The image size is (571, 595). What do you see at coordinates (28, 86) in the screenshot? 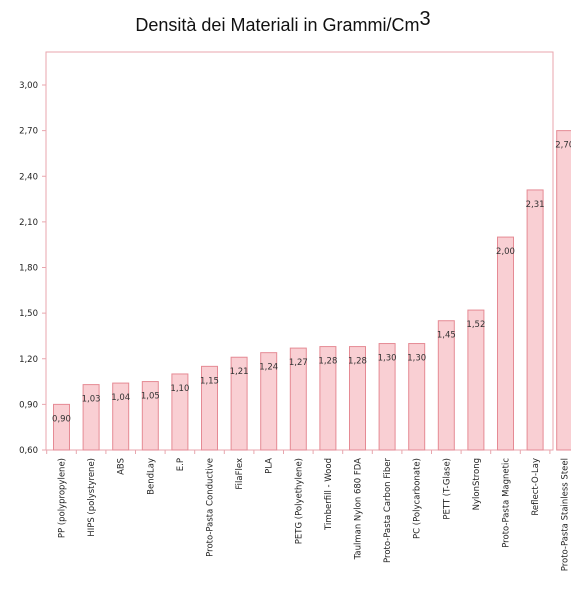
I see `y-tick-label: 3,00` at bounding box center [28, 86].